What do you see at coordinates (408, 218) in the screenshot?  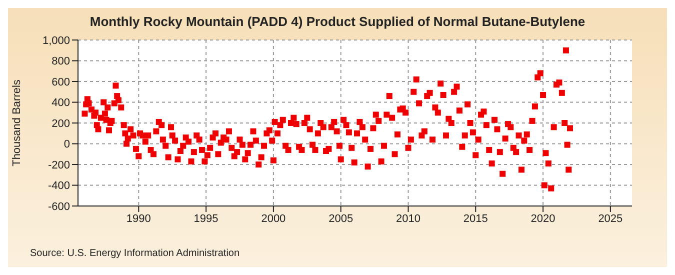 I see `x-tick-label: 2010` at bounding box center [408, 218].